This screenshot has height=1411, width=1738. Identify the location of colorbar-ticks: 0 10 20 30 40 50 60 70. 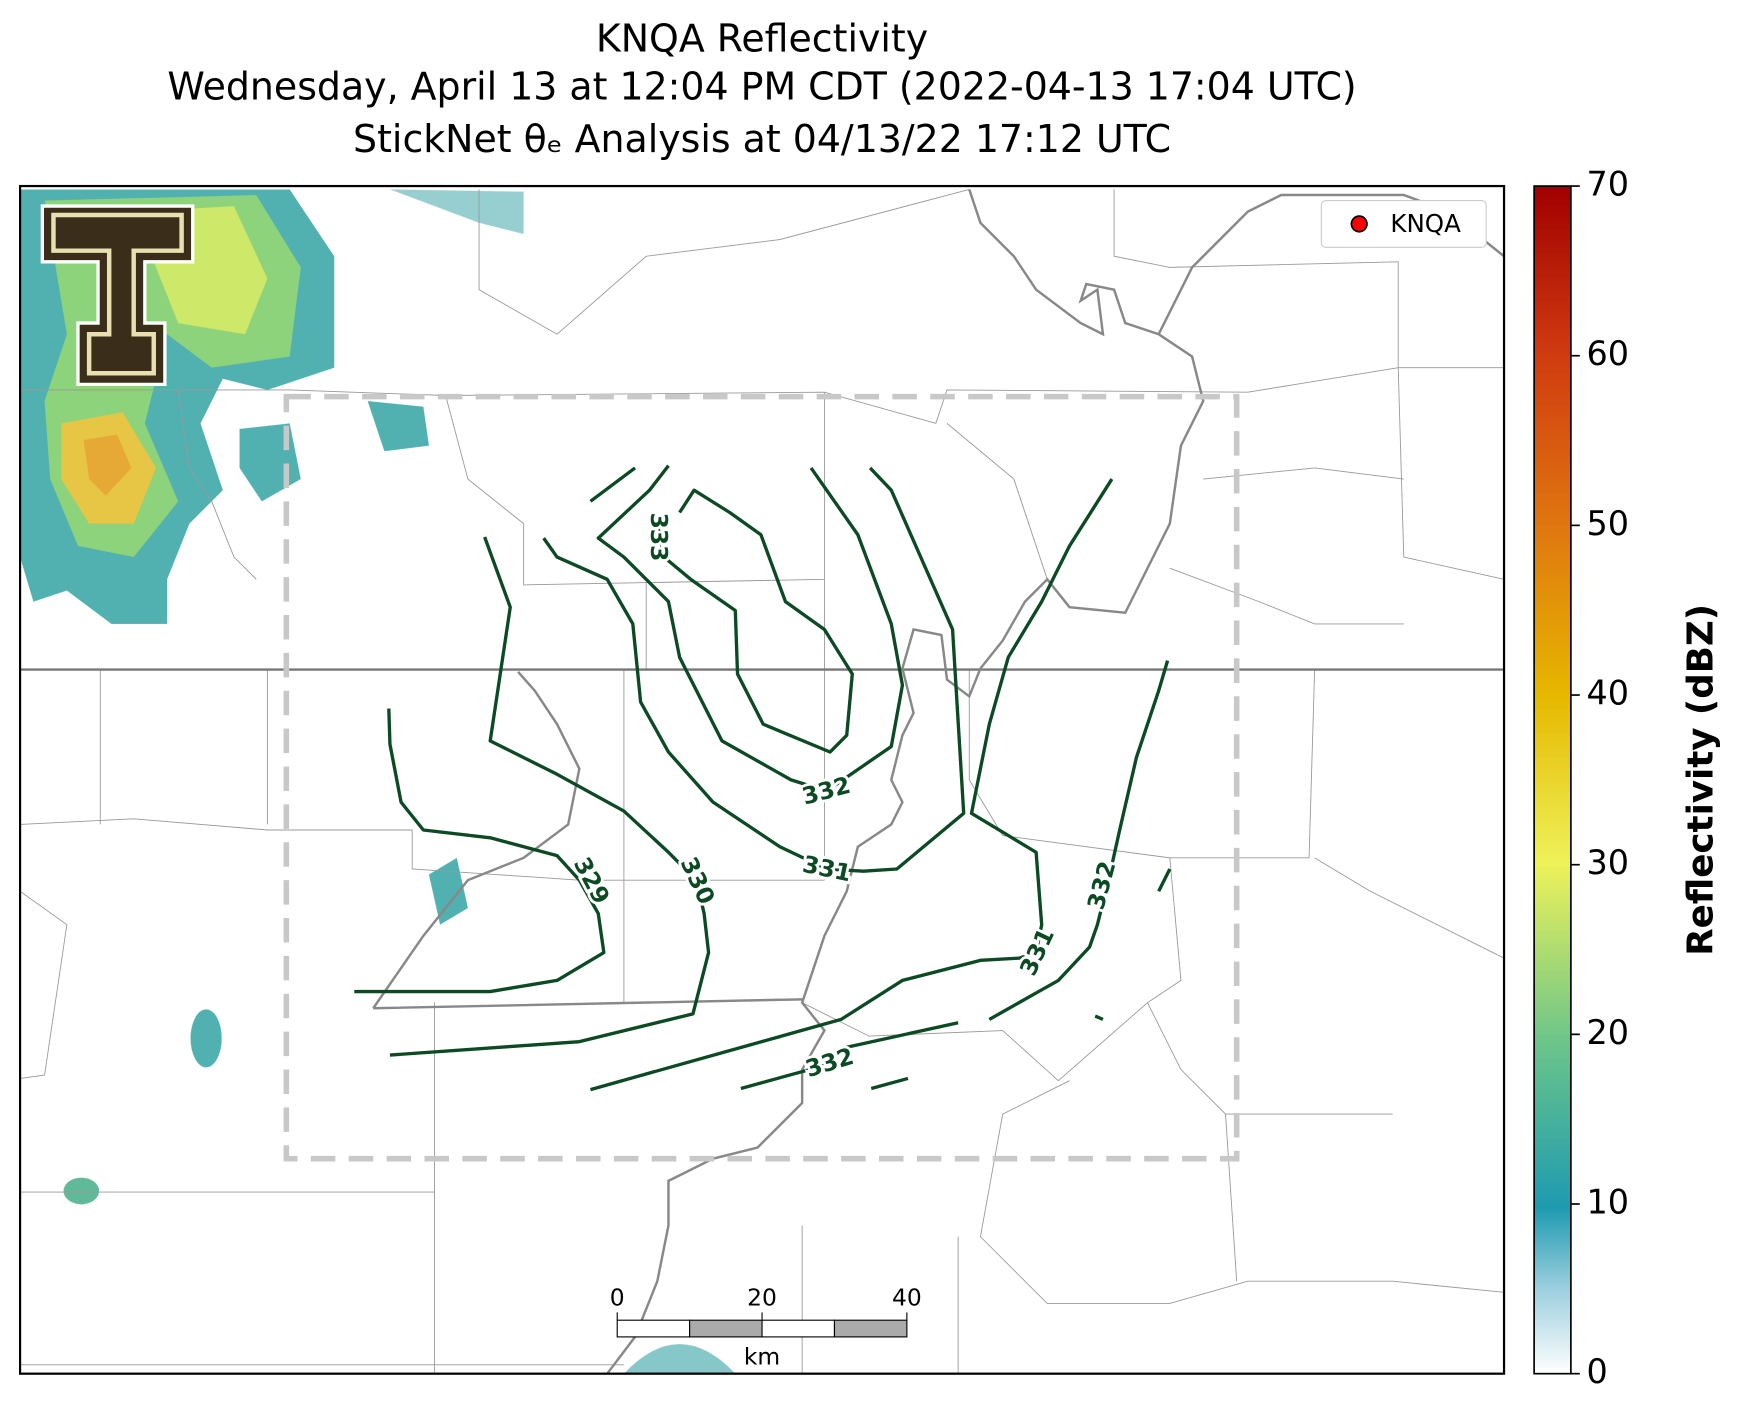
(1599, 778).